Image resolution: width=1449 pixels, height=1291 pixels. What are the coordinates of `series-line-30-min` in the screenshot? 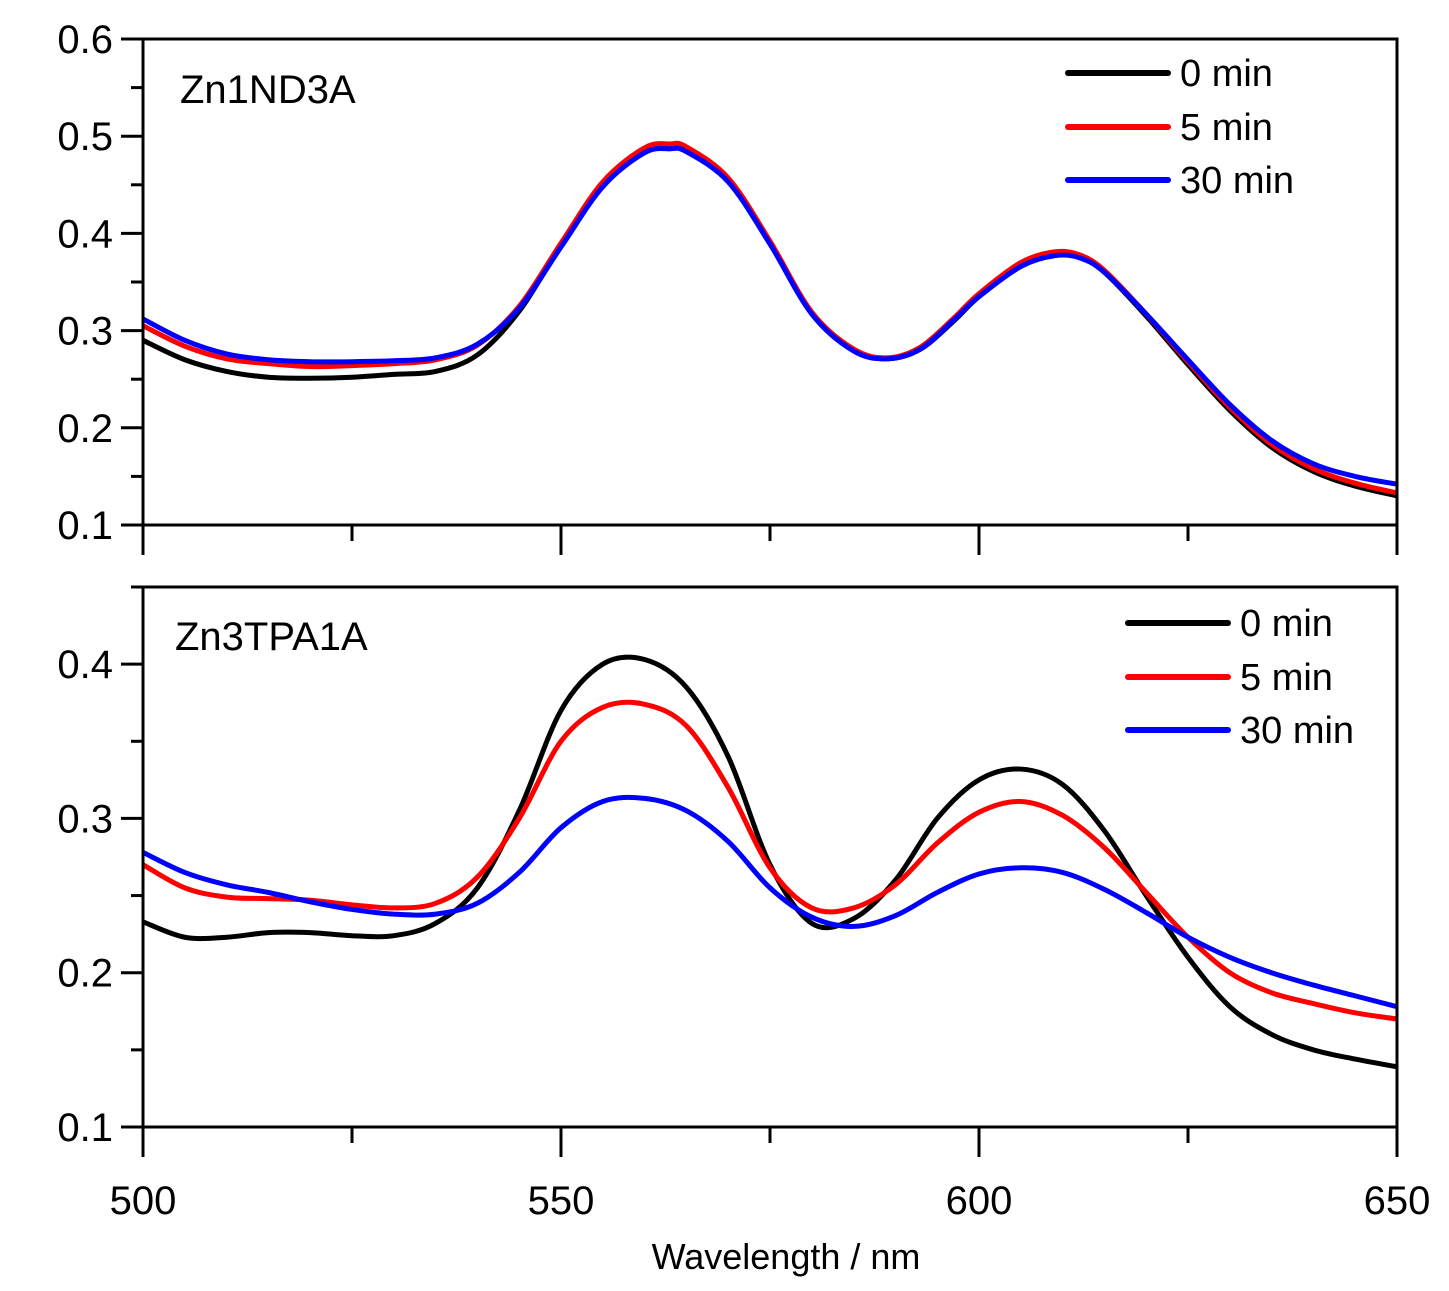 It's located at (770, 902).